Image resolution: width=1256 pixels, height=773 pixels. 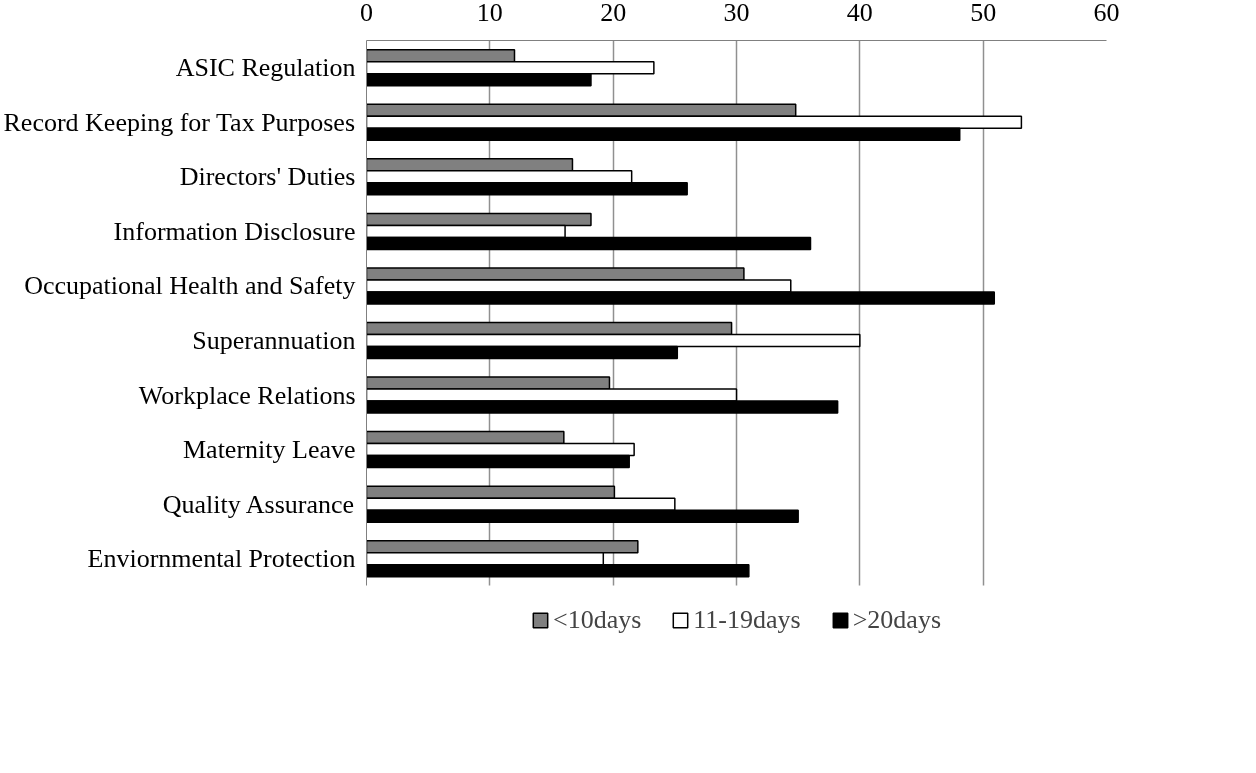 I want to click on legend-label: <10days, so click(x=597, y=620).